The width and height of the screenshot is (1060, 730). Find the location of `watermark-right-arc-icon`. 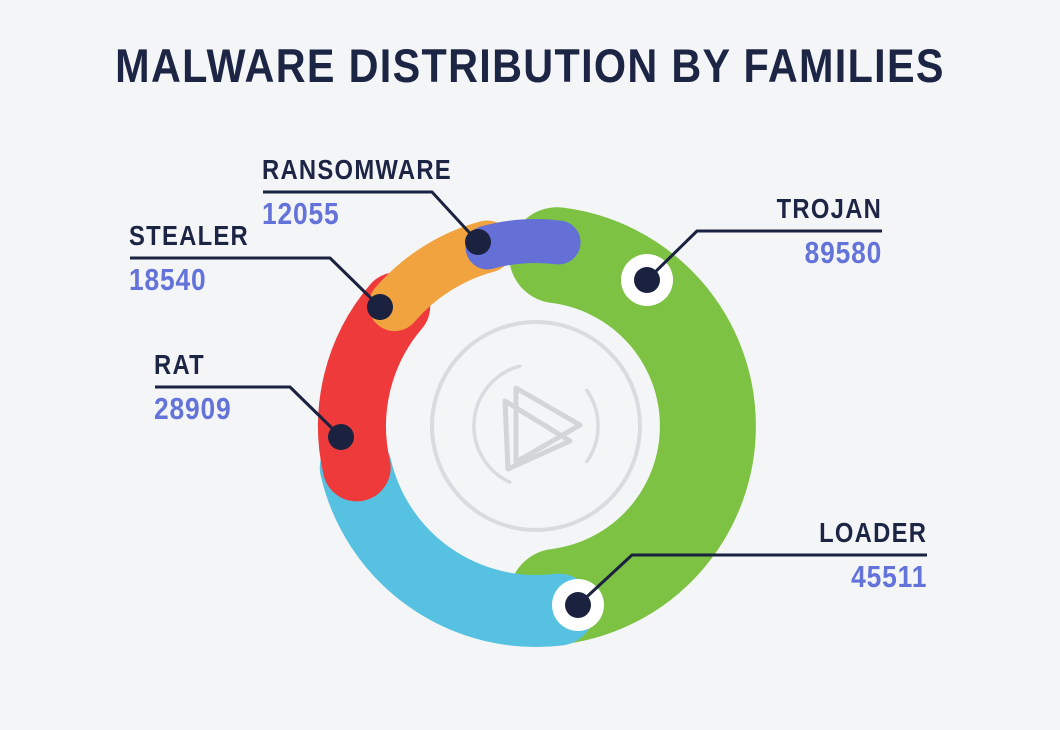

watermark-right-arc-icon is located at coordinates (592, 426).